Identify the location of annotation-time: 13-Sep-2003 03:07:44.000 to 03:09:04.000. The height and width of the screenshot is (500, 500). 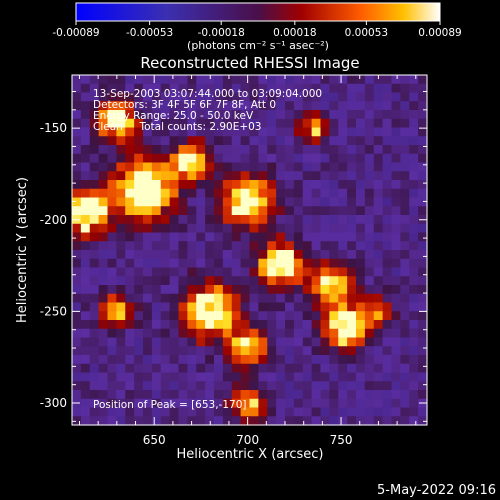
(207, 94).